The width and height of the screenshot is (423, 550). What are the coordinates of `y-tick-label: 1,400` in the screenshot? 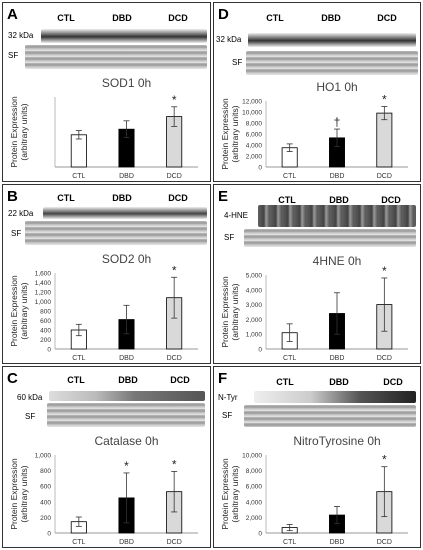 It's located at (43, 283).